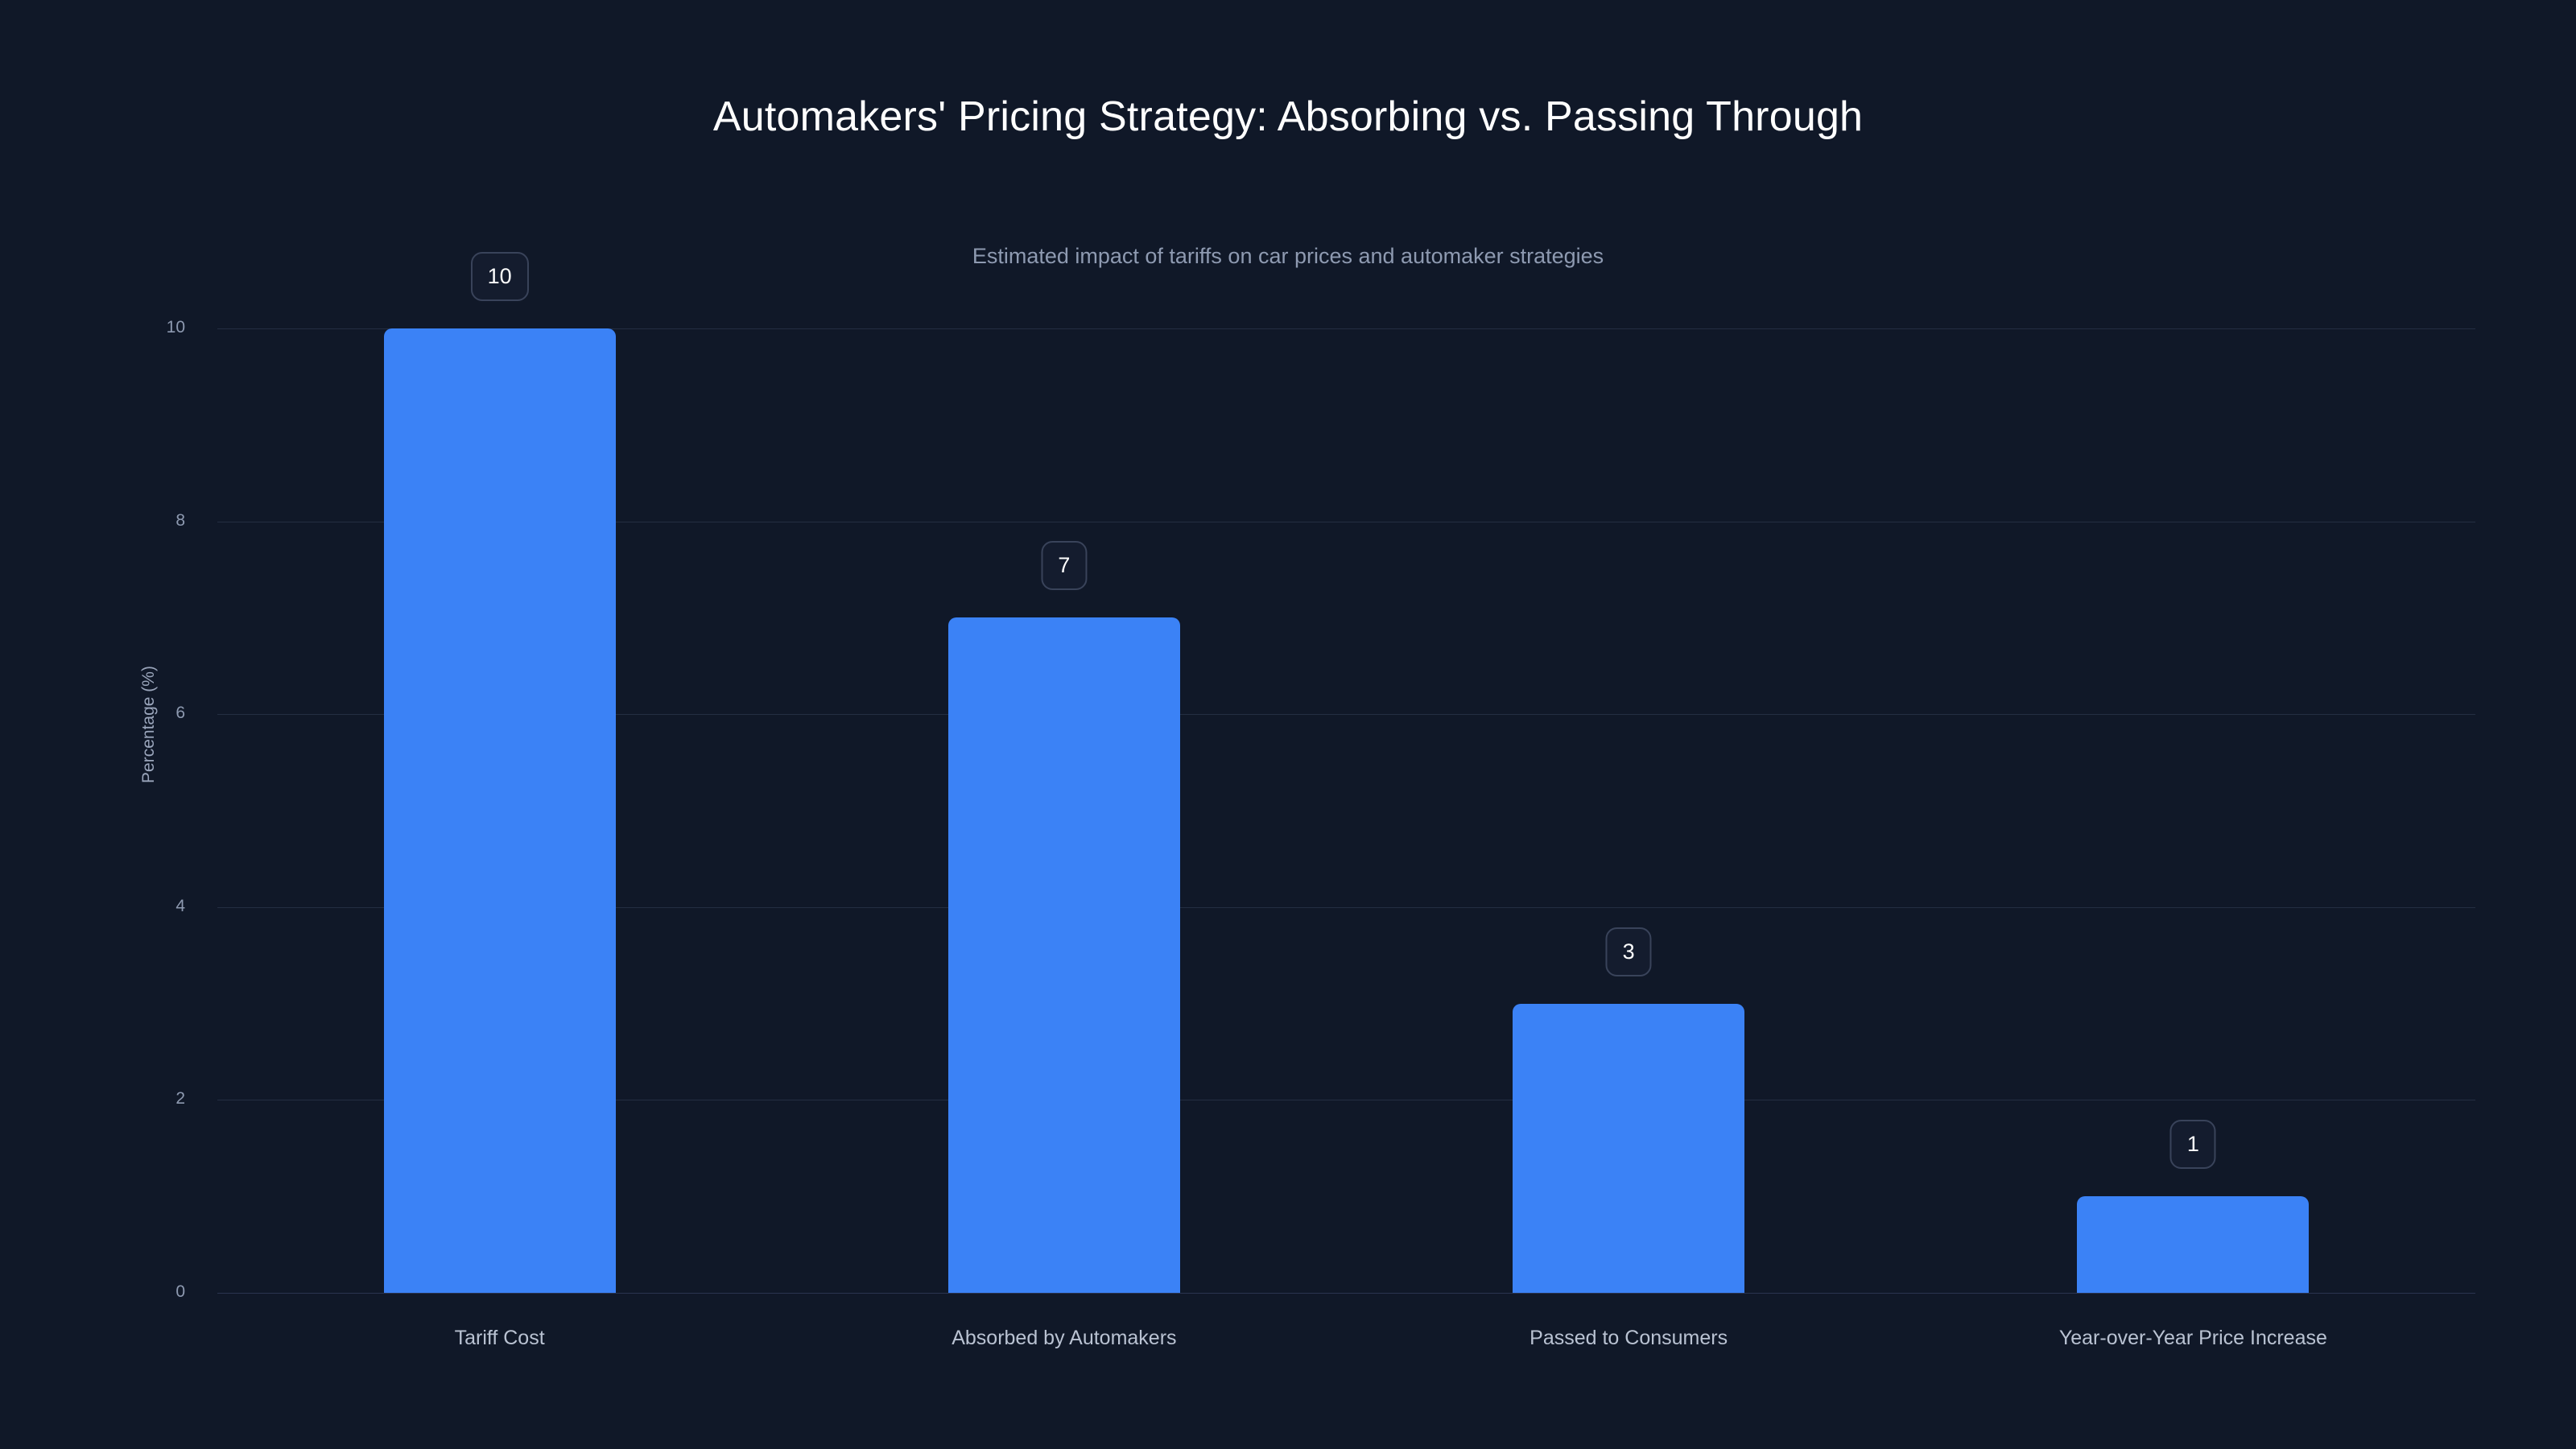  I want to click on y-axis-tick-label: 6, so click(180, 713).